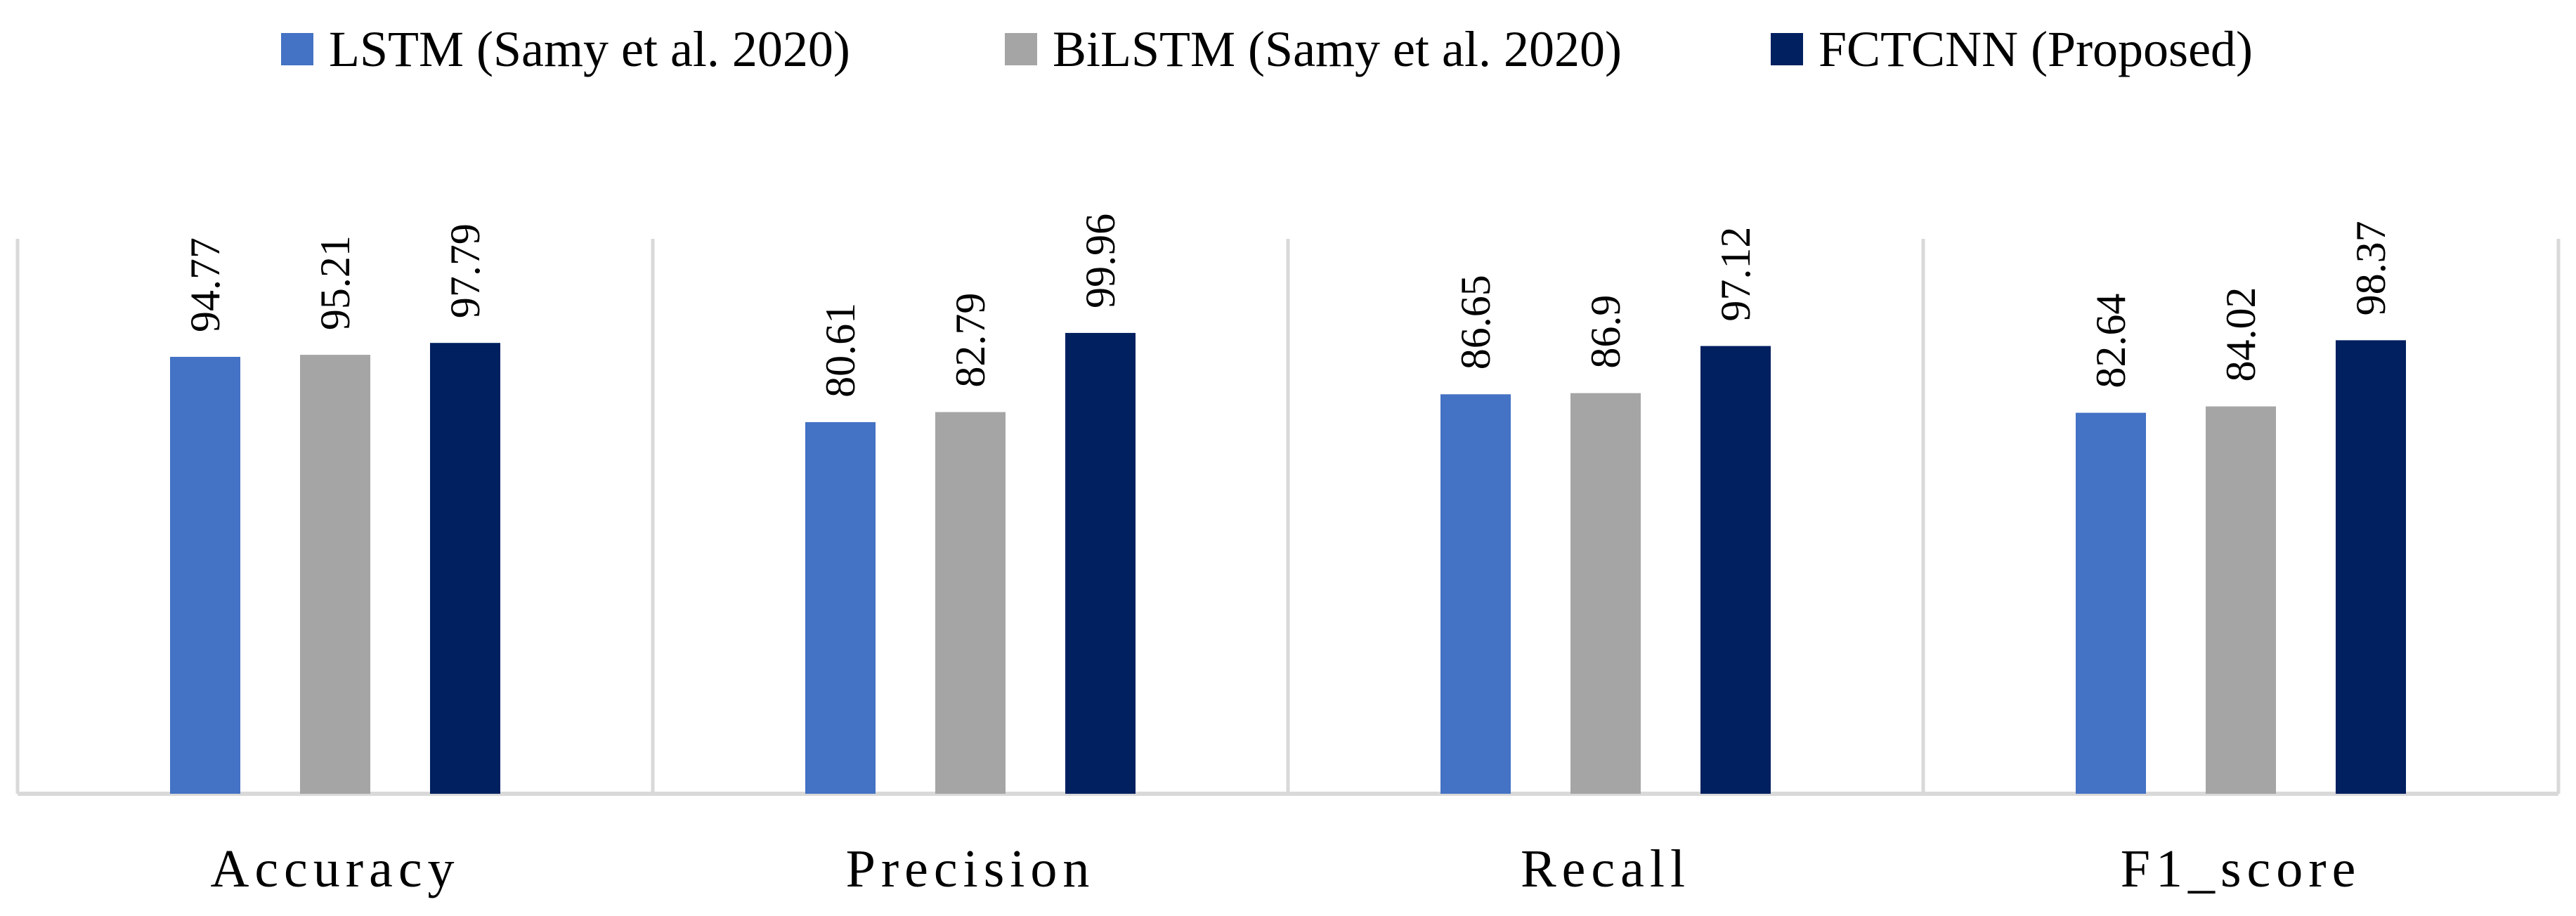  I want to click on data-label: 86.65, so click(1475, 322).